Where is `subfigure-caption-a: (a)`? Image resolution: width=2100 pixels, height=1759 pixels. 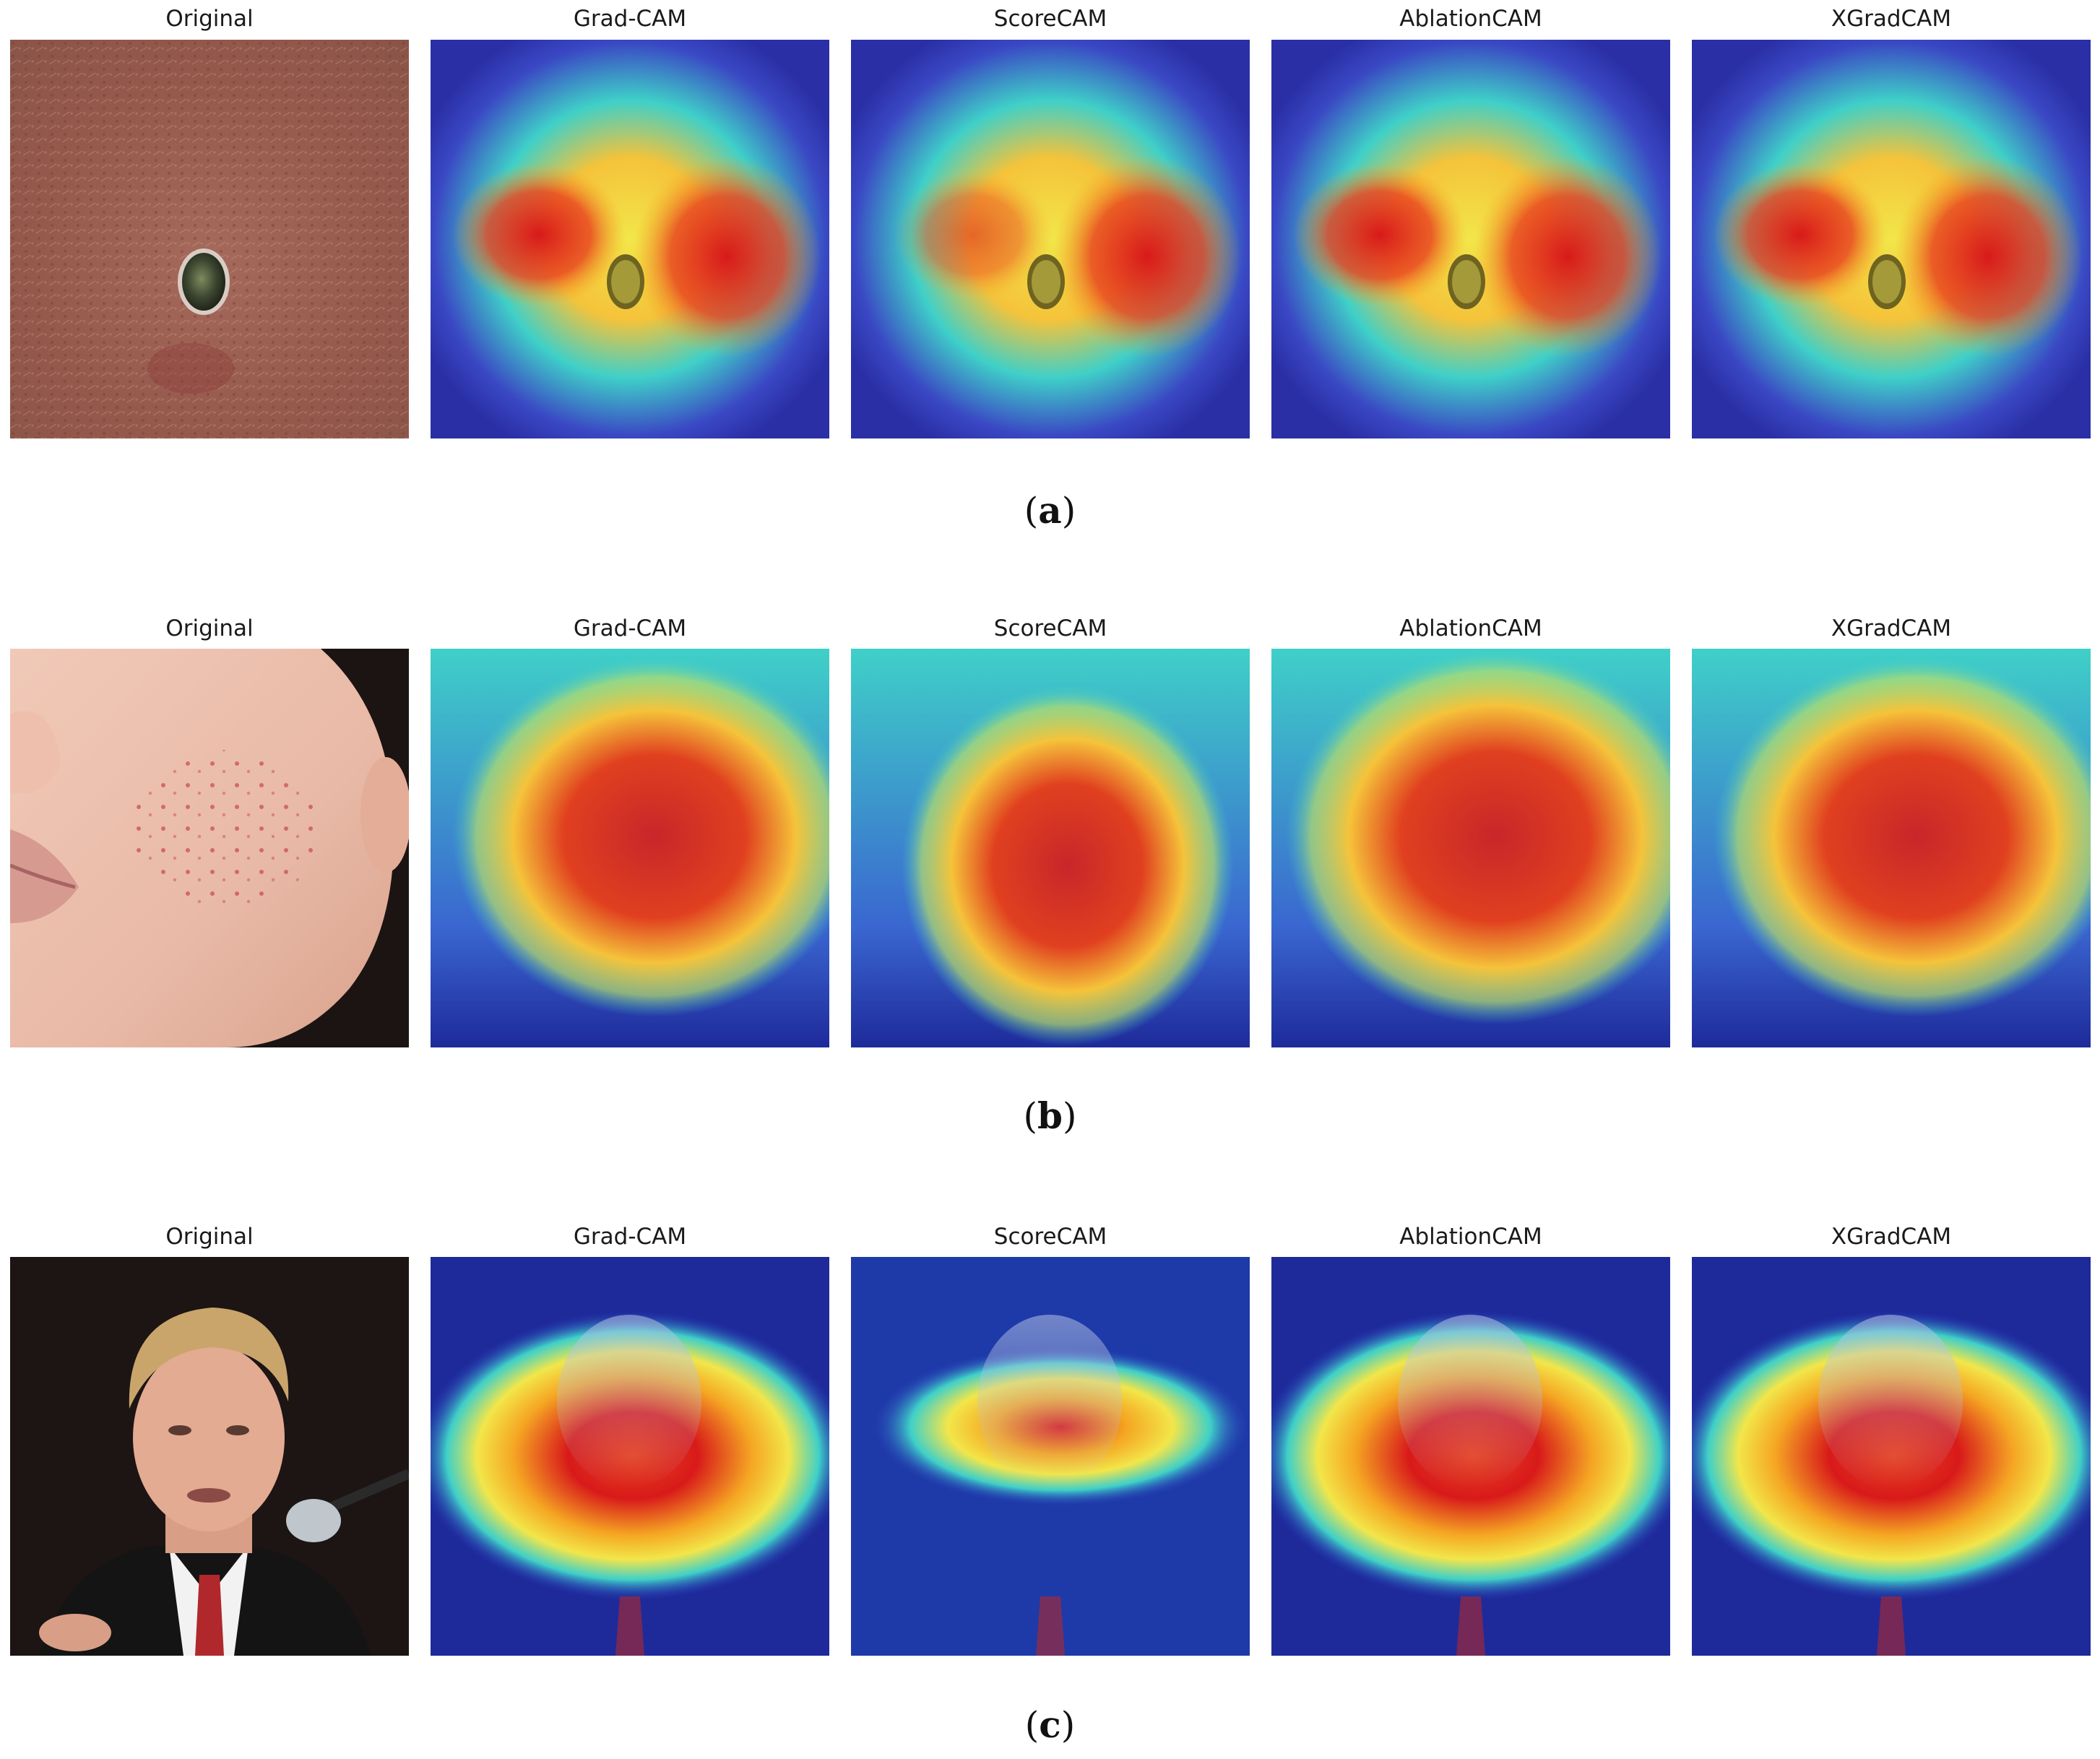 subfigure-caption-a: (a) is located at coordinates (1050, 510).